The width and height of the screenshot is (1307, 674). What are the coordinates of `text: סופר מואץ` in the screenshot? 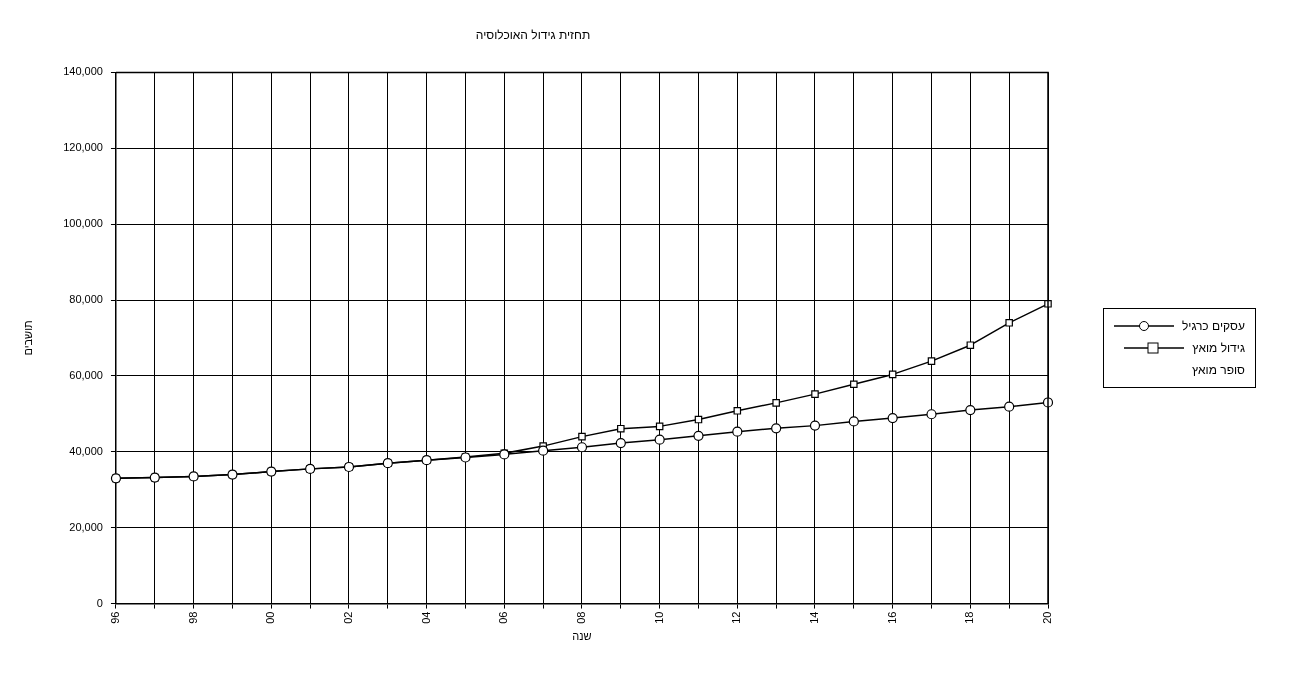 It's located at (1218, 370).